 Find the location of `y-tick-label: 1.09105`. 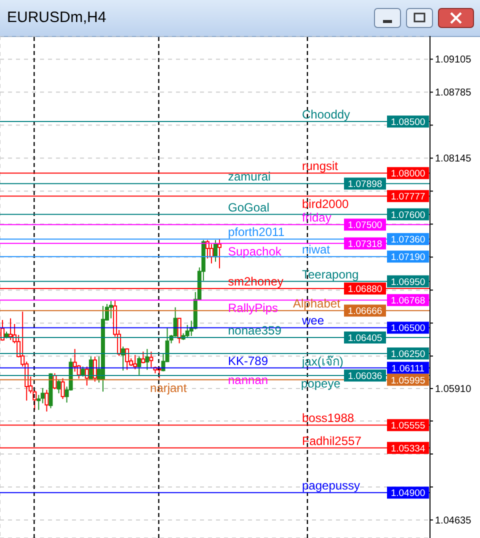

y-tick-label: 1.09105 is located at coordinates (453, 60).